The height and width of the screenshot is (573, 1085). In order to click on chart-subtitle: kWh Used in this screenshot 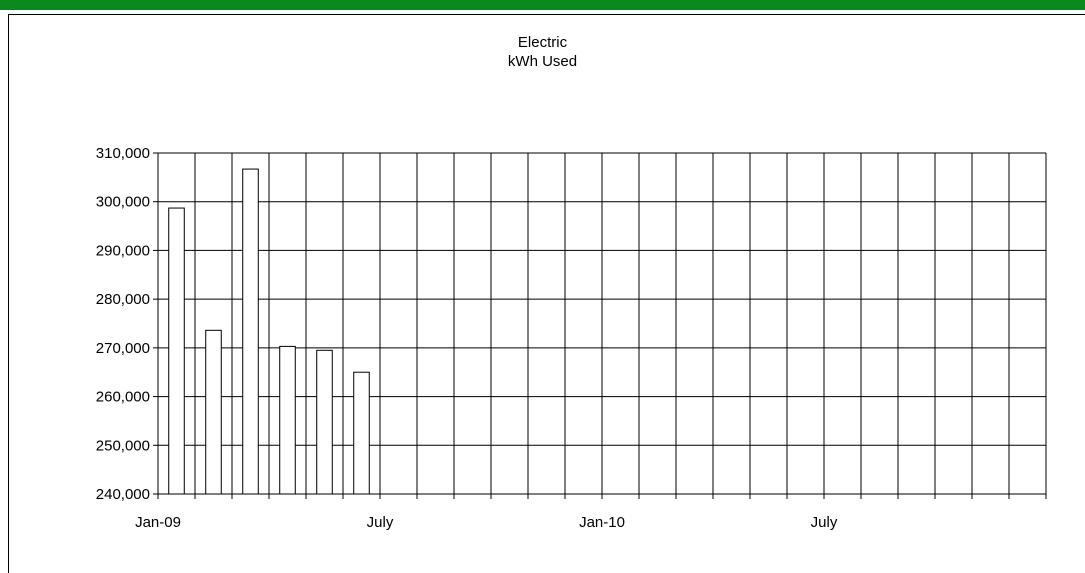, I will do `click(542, 61)`.